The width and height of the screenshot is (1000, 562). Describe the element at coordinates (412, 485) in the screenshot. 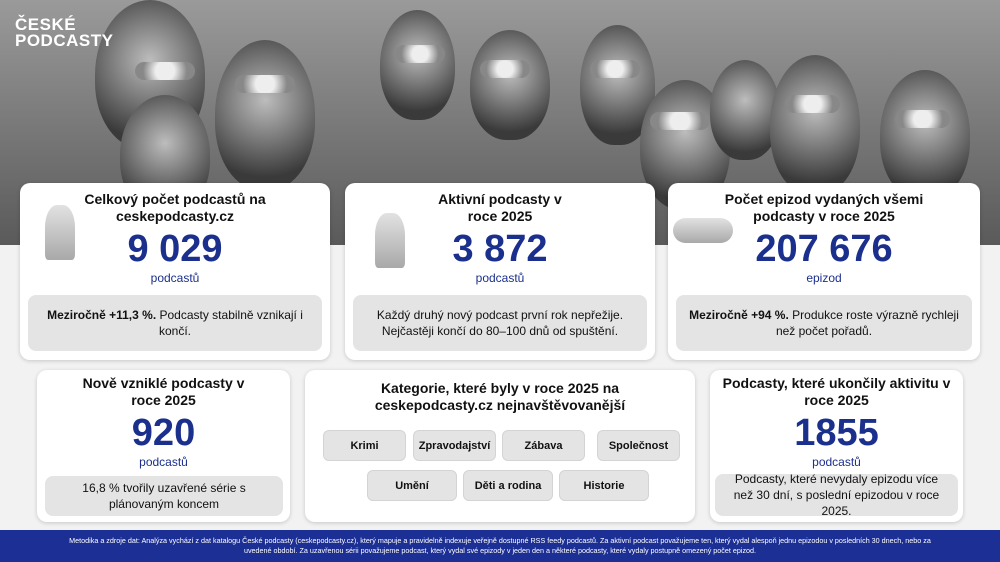

I see `category-chip: Umění` at that location.